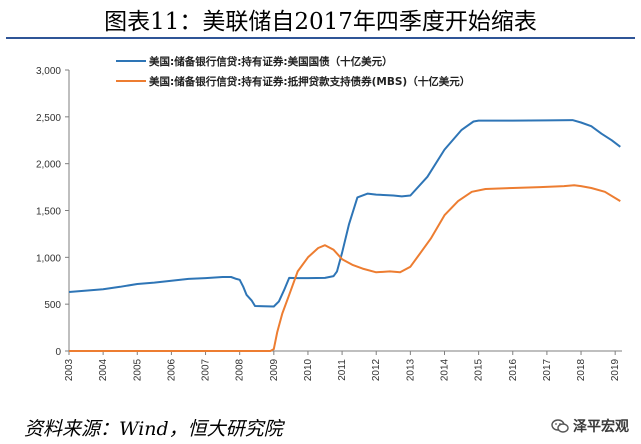 This screenshot has width=641, height=444. Describe the element at coordinates (137, 369) in the screenshot. I see `x-tick-label: 2005` at that location.